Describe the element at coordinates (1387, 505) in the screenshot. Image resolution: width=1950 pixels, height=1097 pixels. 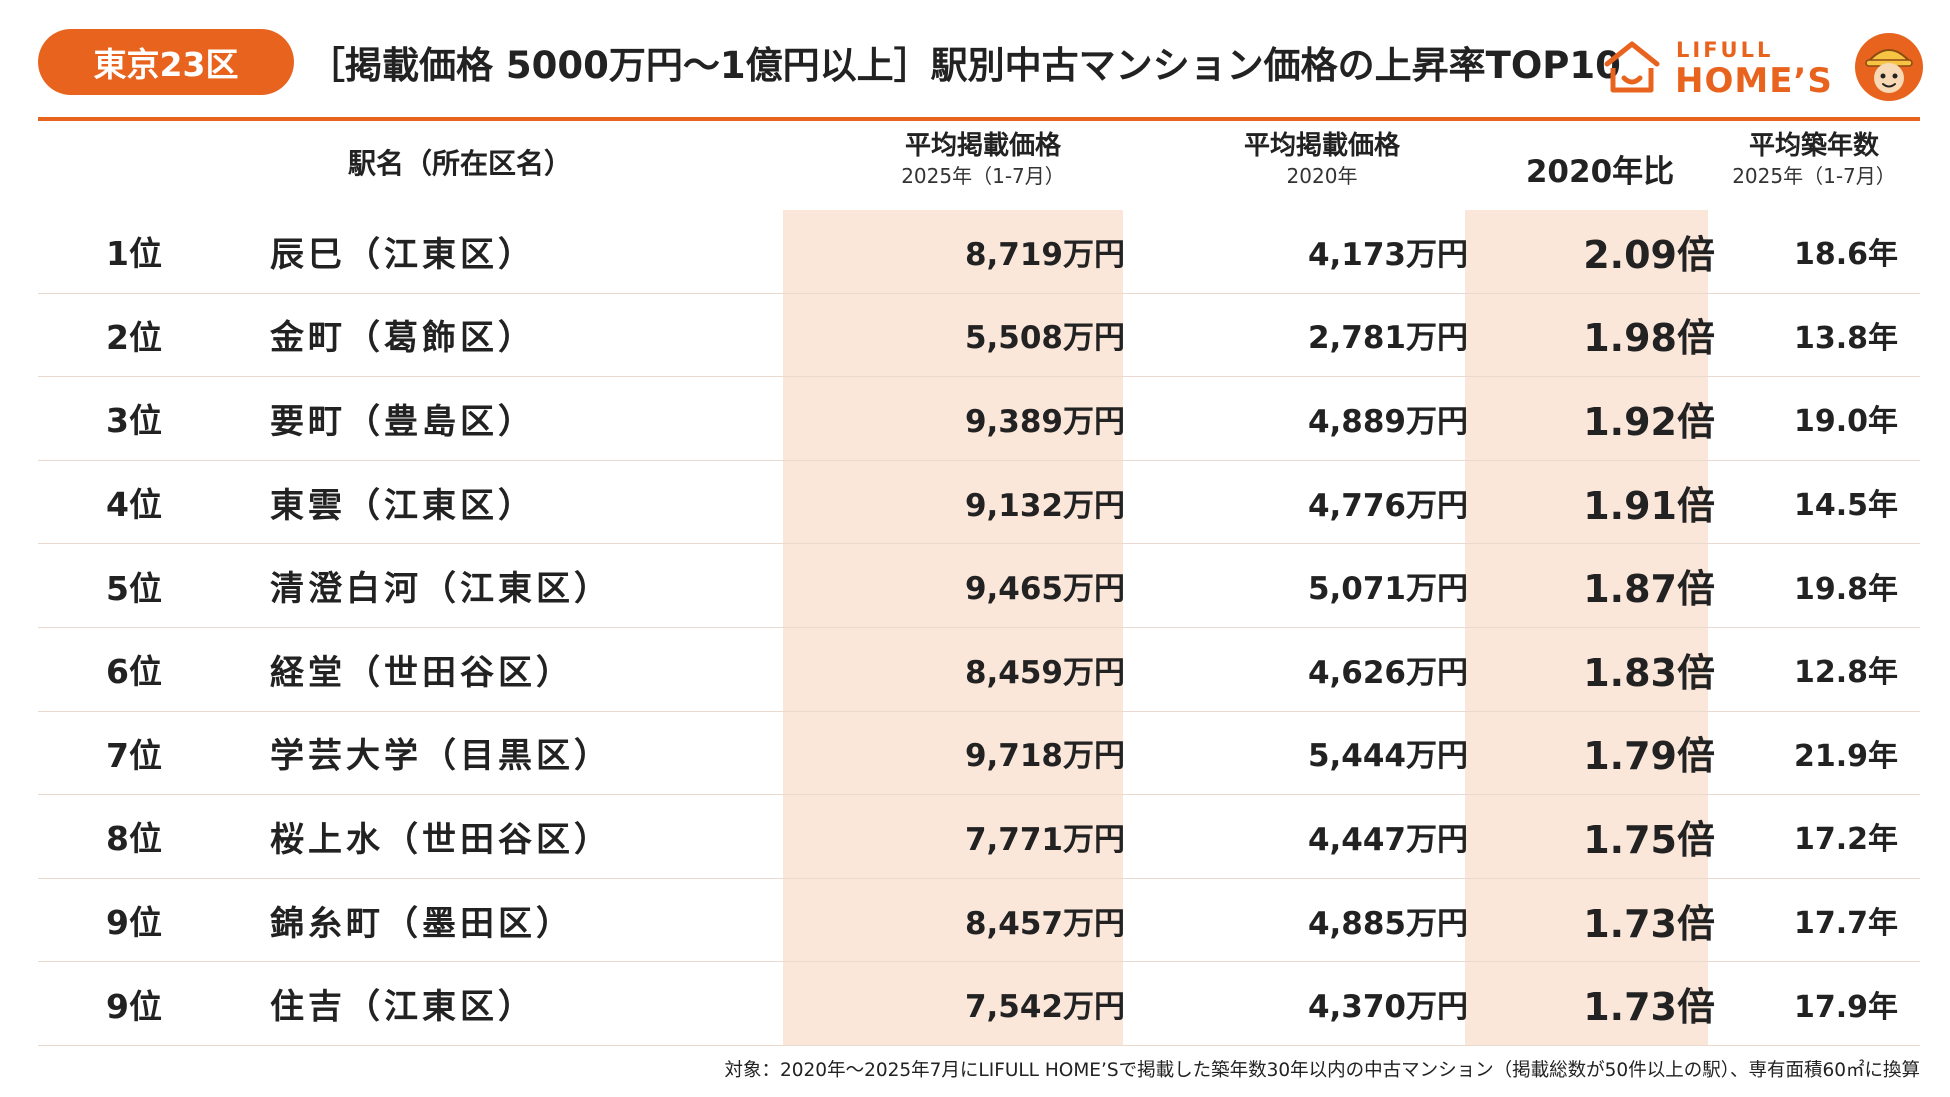
I see `price-2020-cell: 4,776万円` at that location.